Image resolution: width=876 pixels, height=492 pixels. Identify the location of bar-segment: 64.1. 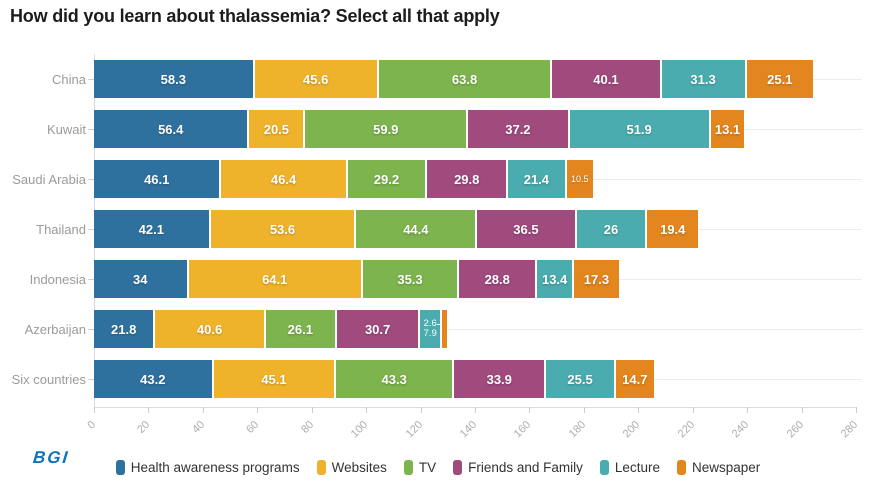
(273, 279).